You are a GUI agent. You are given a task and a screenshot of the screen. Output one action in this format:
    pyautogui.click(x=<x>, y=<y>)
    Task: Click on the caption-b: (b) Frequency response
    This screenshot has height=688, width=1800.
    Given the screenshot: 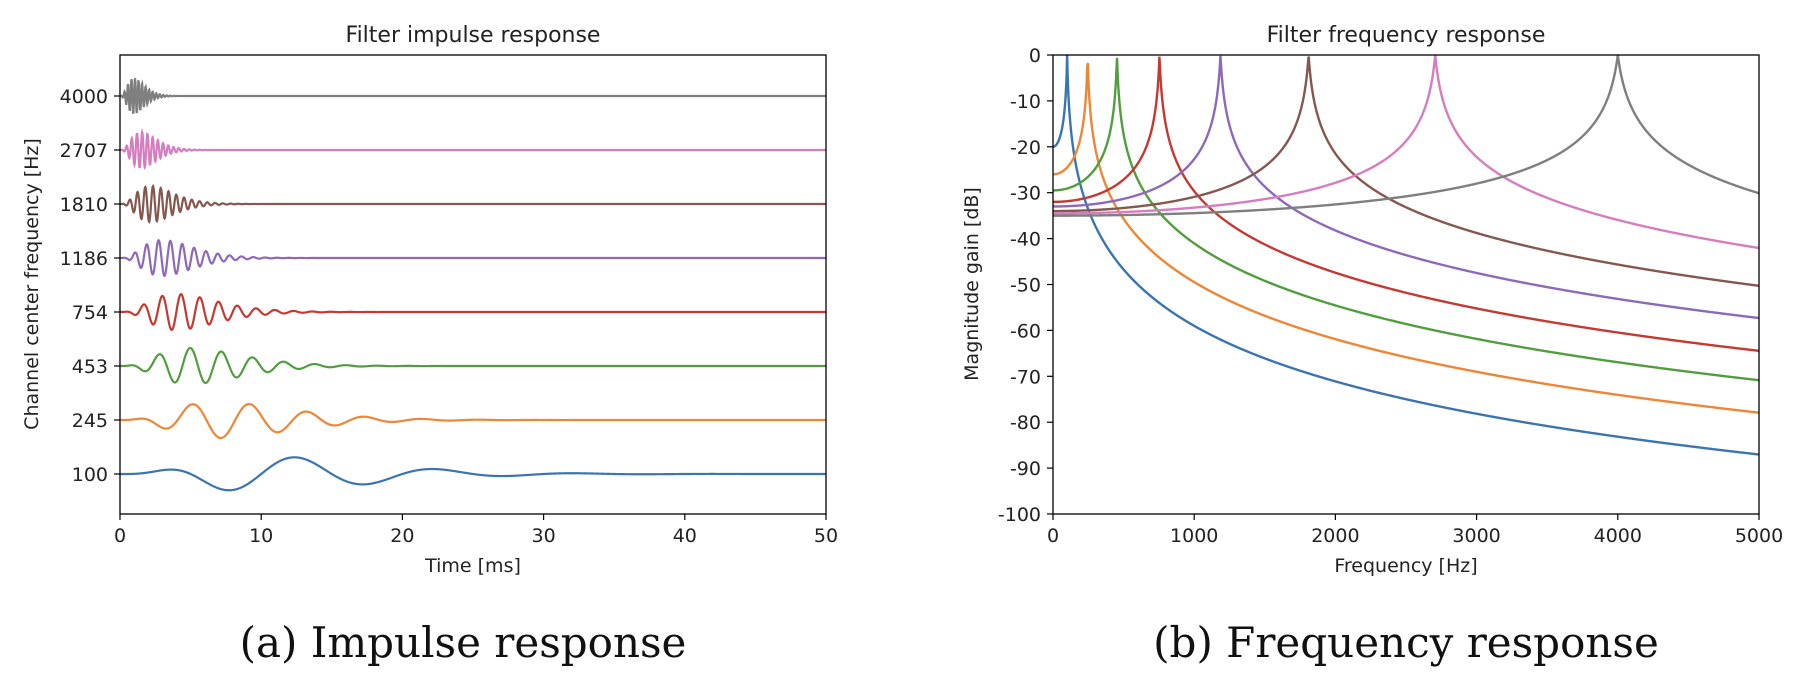 What is the action you would take?
    pyautogui.click(x=1406, y=642)
    